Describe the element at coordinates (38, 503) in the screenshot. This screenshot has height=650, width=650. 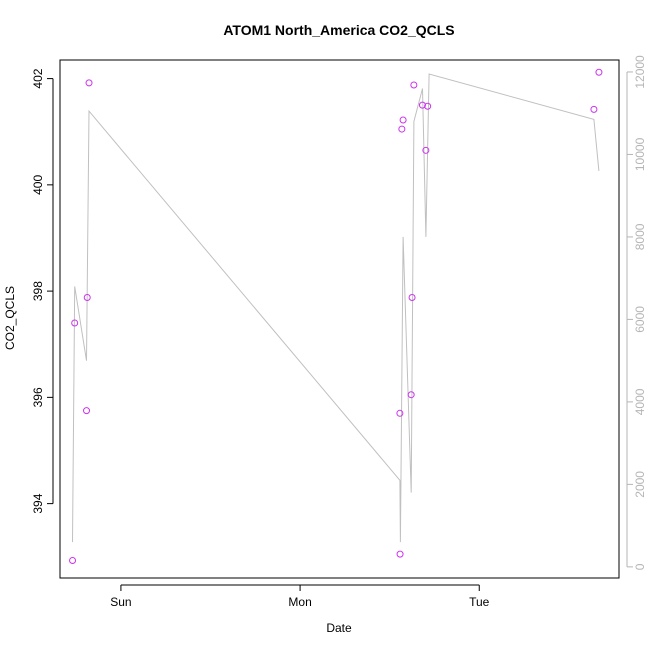
I see `y-tick-label: 394` at that location.